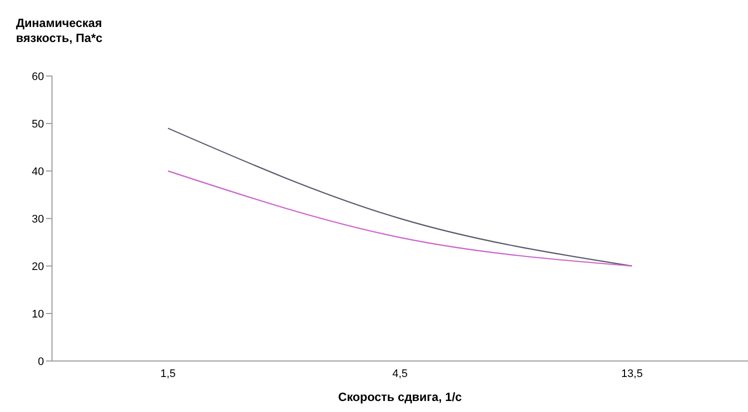  Describe the element at coordinates (60, 31) in the screenshot. I see `y-axis-title: Динамическая вязкость, Па*с` at that location.